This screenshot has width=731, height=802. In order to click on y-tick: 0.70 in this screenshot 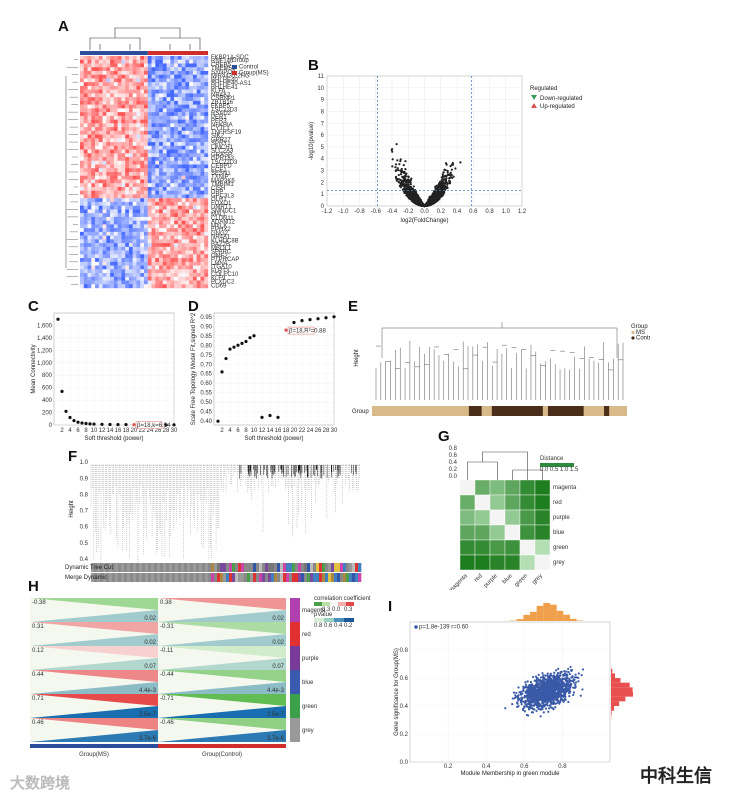, I will do `click(206, 365)`.